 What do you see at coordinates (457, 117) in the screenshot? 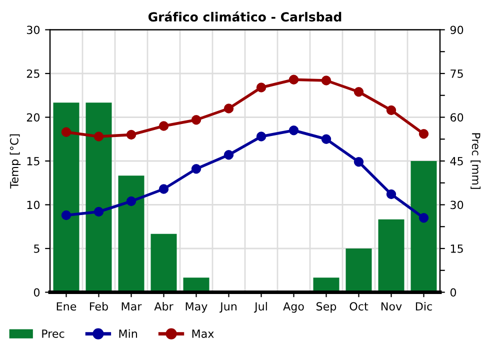
I see `y2-tick-label: 60` at bounding box center [457, 117].